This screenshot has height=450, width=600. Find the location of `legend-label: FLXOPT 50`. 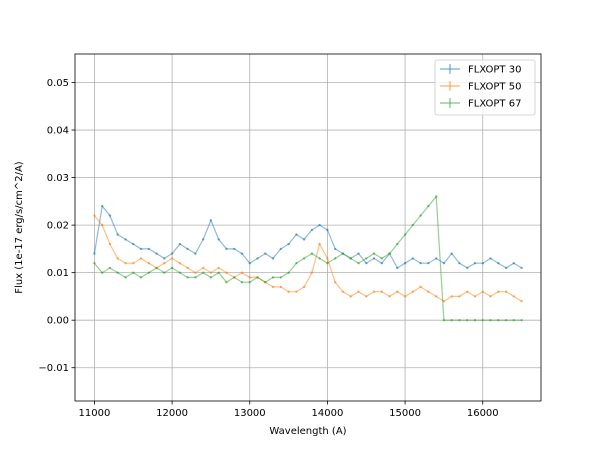

legend-label: FLXOPT 50 is located at coordinates (494, 87).